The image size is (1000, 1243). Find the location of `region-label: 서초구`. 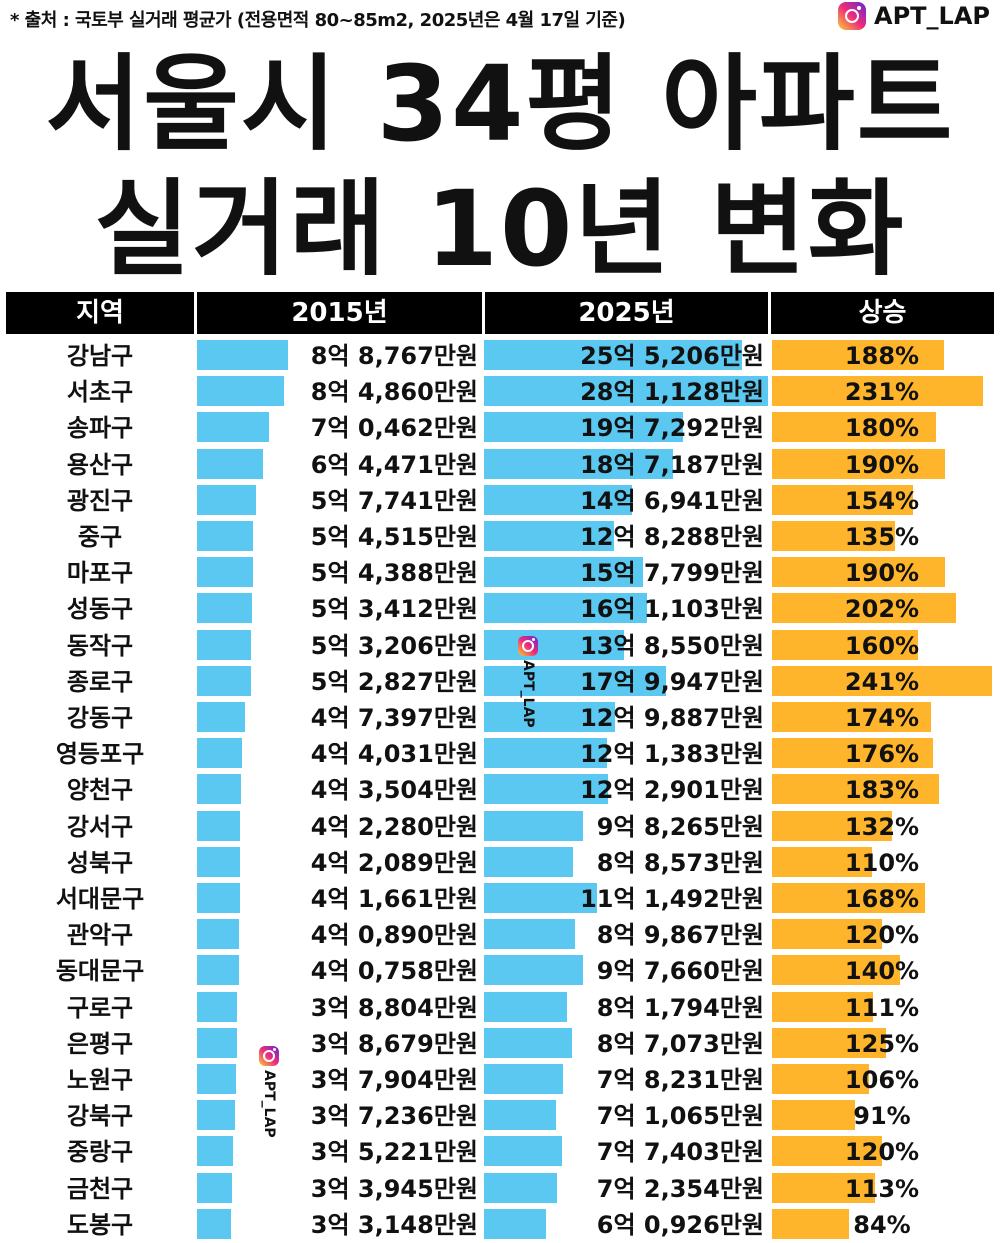

region-label: 서초구 is located at coordinates (100, 392).